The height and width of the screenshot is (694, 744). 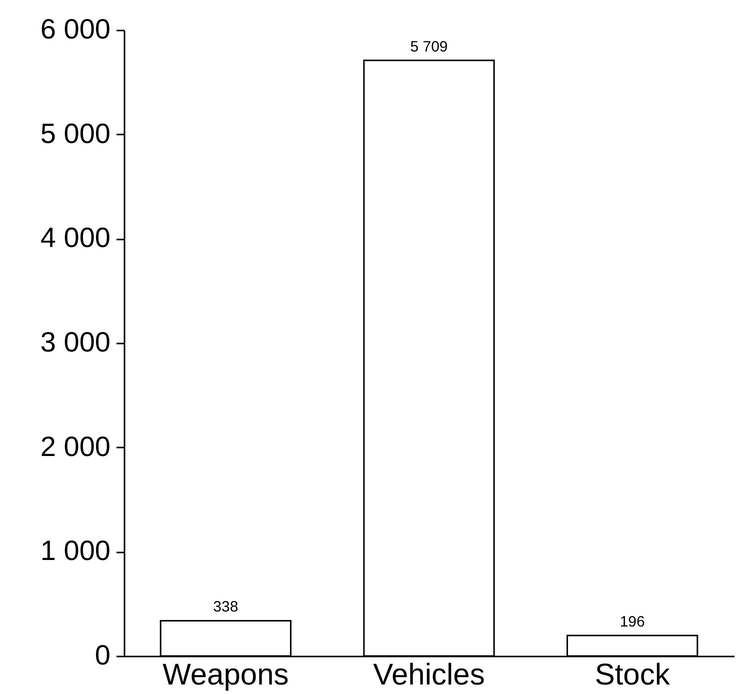 I want to click on y-tick-label: 1 000, so click(x=75, y=550).